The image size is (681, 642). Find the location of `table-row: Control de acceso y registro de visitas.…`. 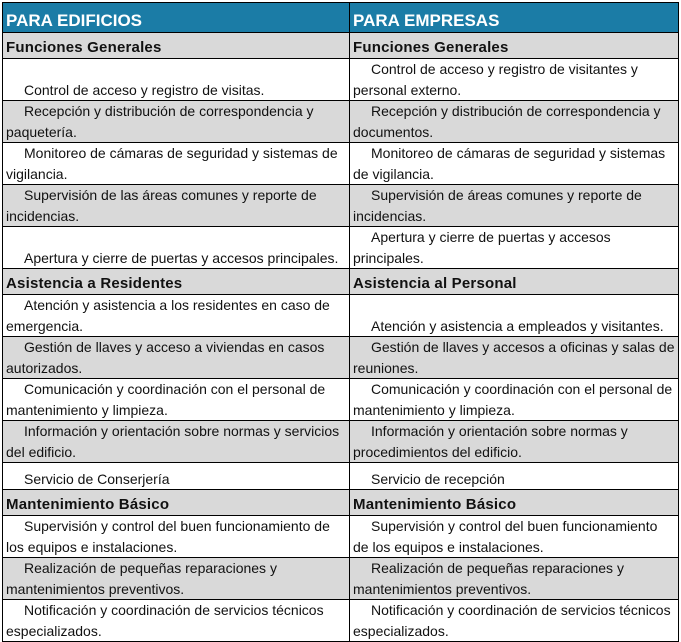

table-row: Control de acceso y registro de visitas.… is located at coordinates (340, 79).